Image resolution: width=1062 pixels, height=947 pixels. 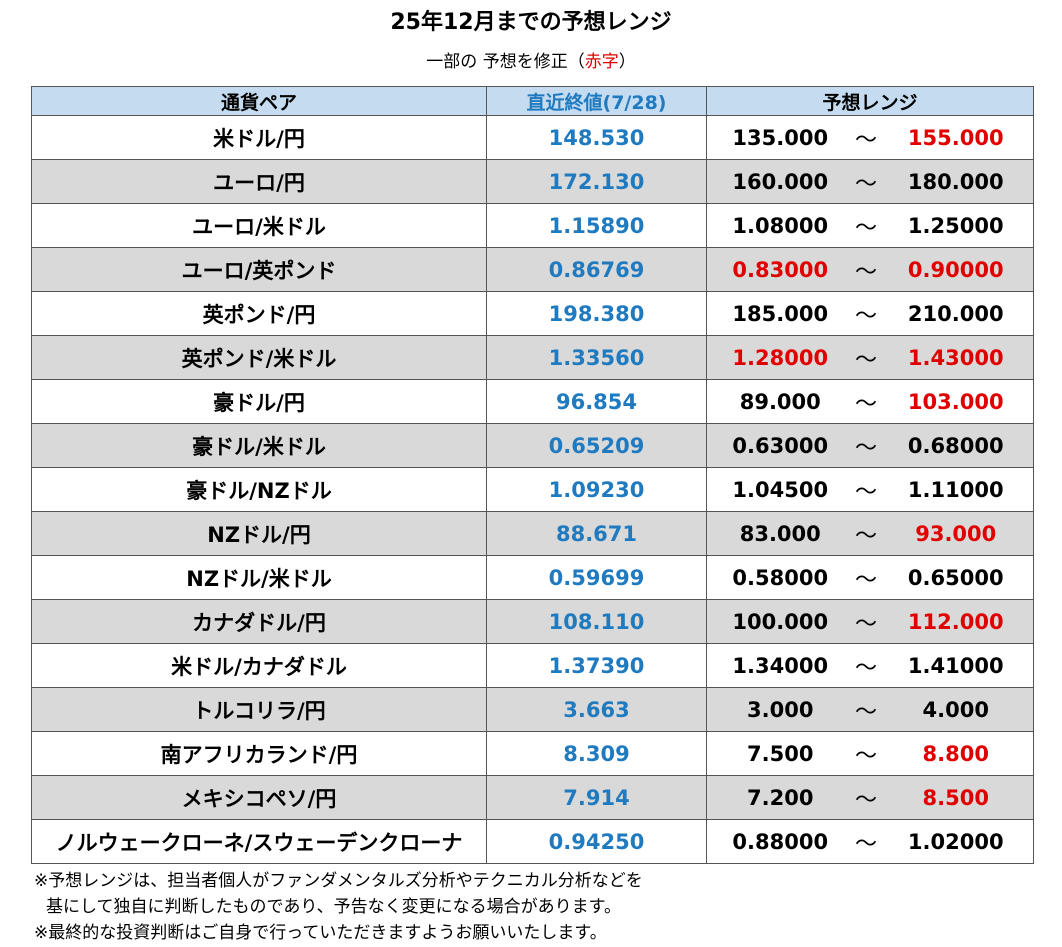 What do you see at coordinates (596, 101) in the screenshot?
I see `header-latest-close: 直近終値(7/28)` at bounding box center [596, 101].